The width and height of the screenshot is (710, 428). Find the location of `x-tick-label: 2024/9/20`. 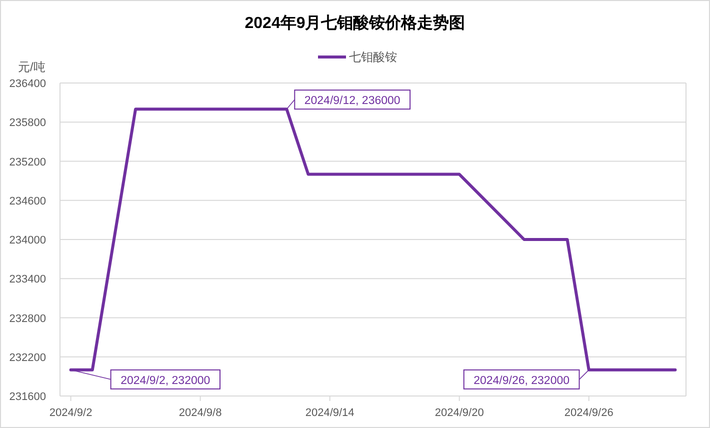

x-tick-label: 2024/9/20 is located at coordinates (459, 413).